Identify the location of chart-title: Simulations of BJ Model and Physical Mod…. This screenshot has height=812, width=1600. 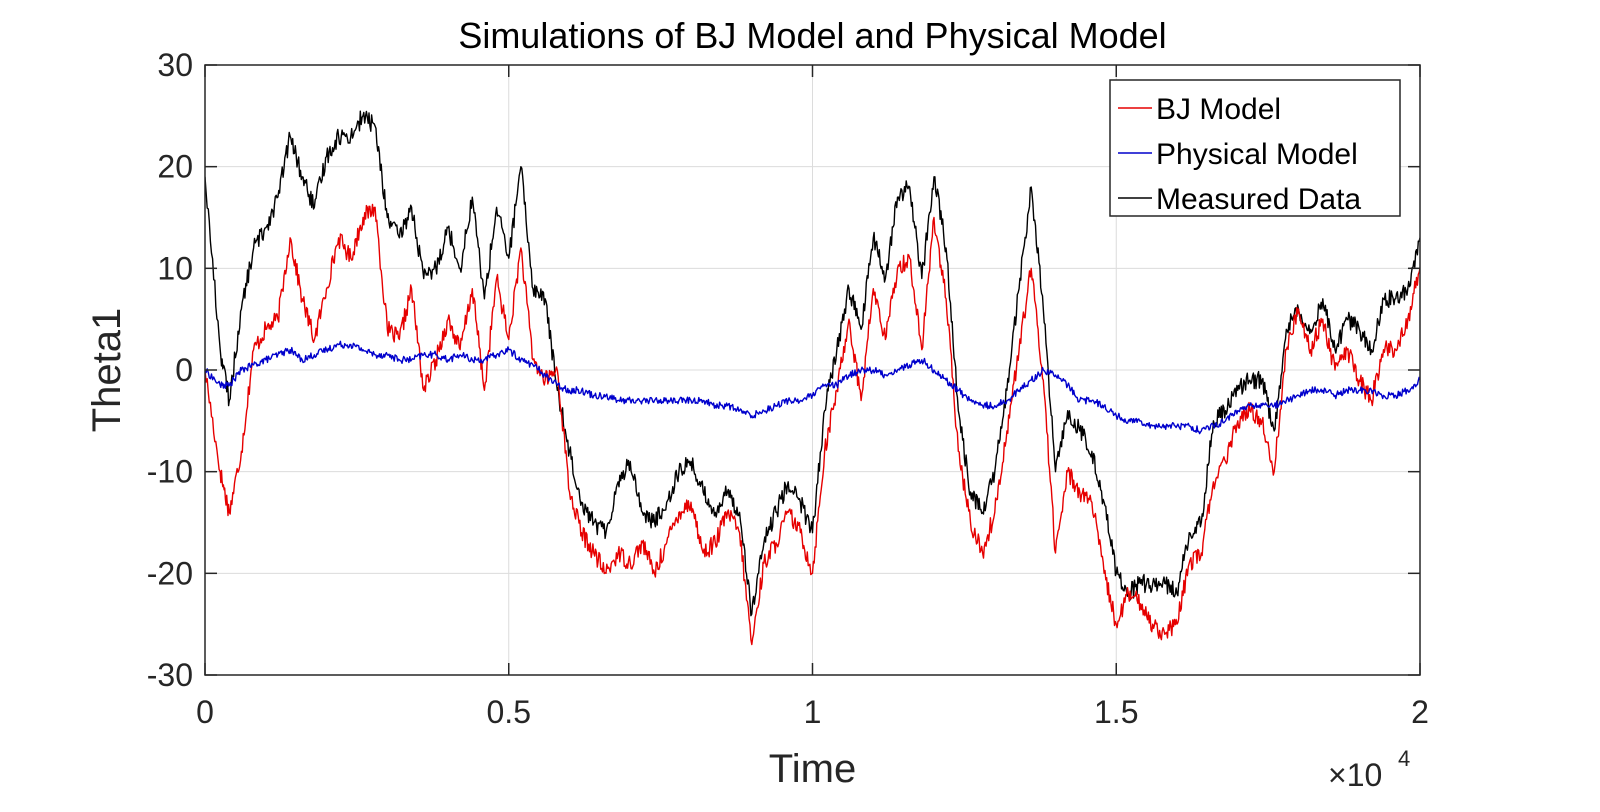
(812, 35).